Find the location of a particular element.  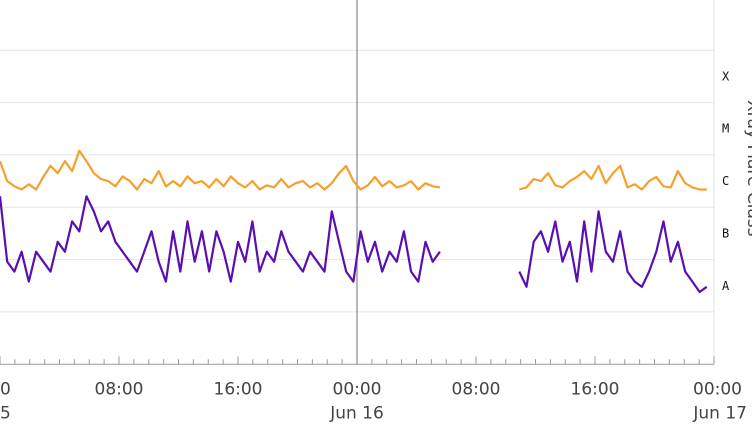

y-tick-label: C is located at coordinates (725, 181).